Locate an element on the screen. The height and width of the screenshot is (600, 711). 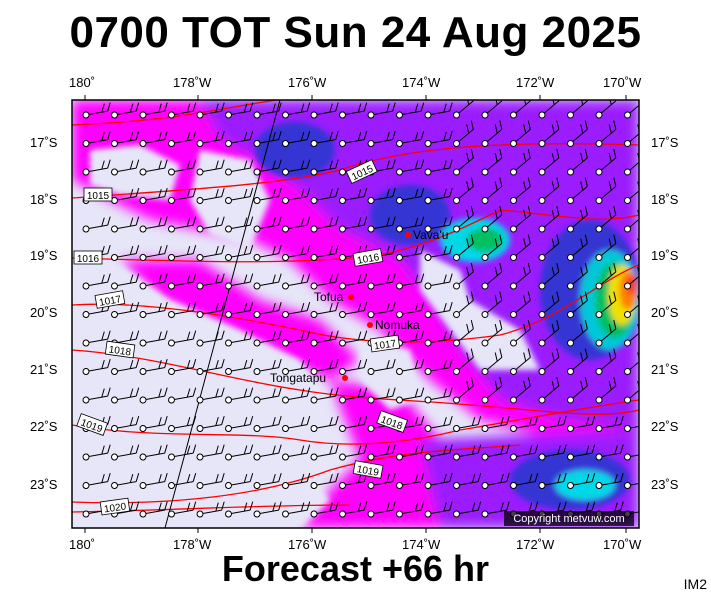
place-label: Vava'u is located at coordinates (430, 235).